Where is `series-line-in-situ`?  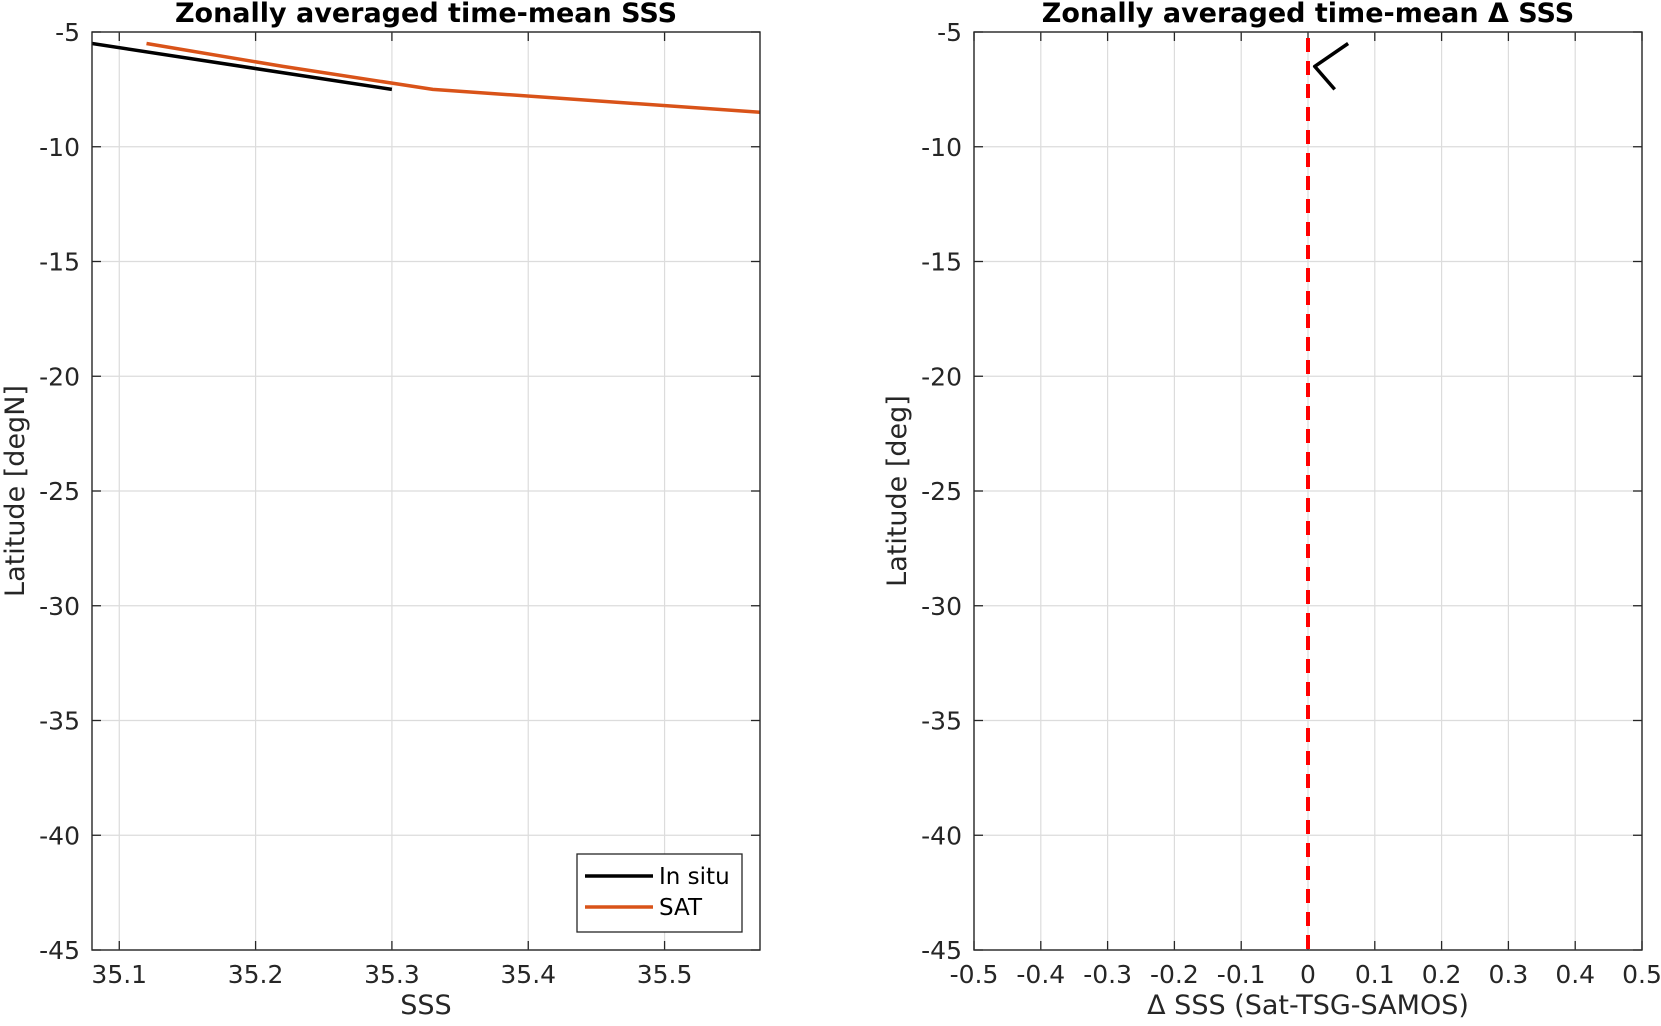 series-line-in-situ is located at coordinates (242, 66).